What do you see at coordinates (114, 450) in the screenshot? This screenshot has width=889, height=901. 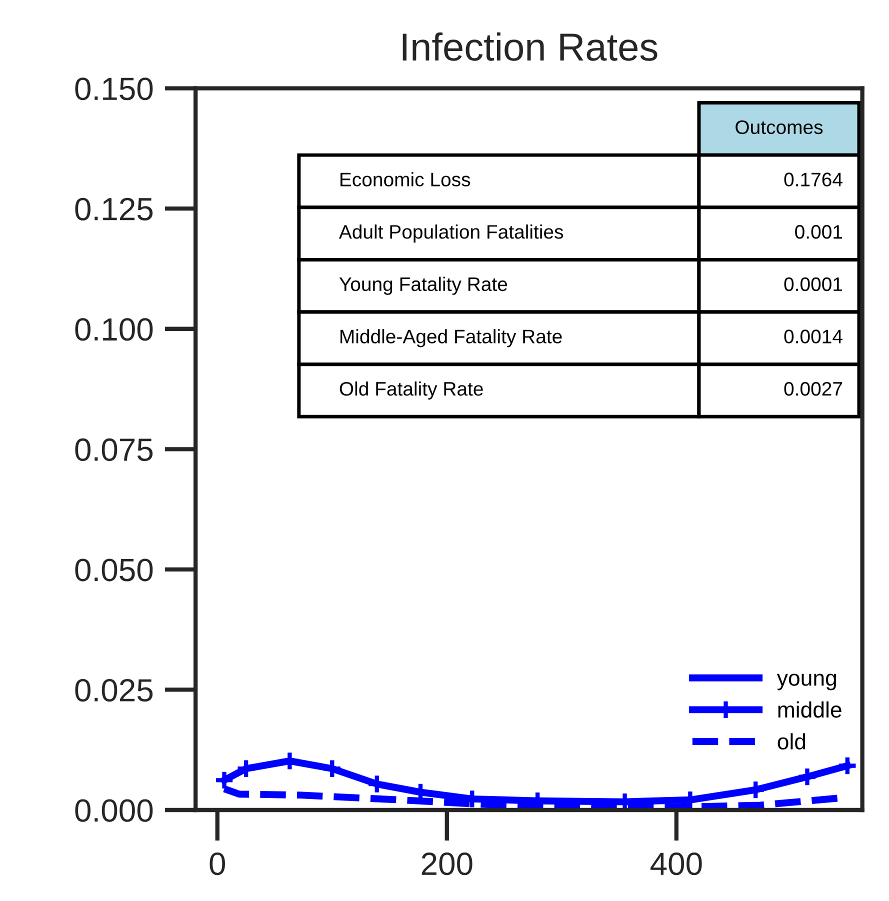 I see `y-tick-label: 0.075` at bounding box center [114, 450].